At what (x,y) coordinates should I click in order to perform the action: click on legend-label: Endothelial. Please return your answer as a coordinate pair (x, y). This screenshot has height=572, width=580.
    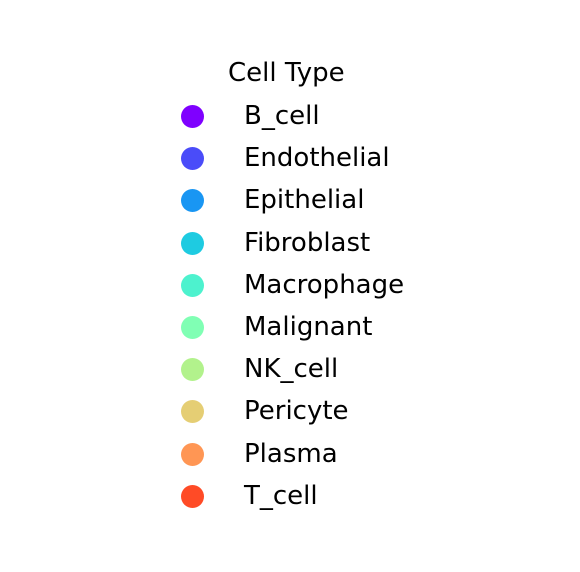
    Looking at the image, I should click on (317, 158).